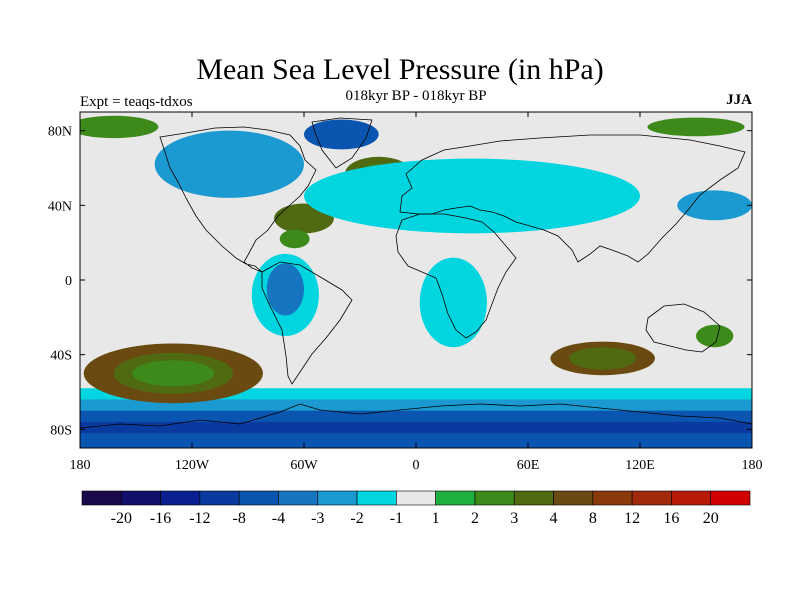  I want to click on colorbar-label-6: -2, so click(356, 518).